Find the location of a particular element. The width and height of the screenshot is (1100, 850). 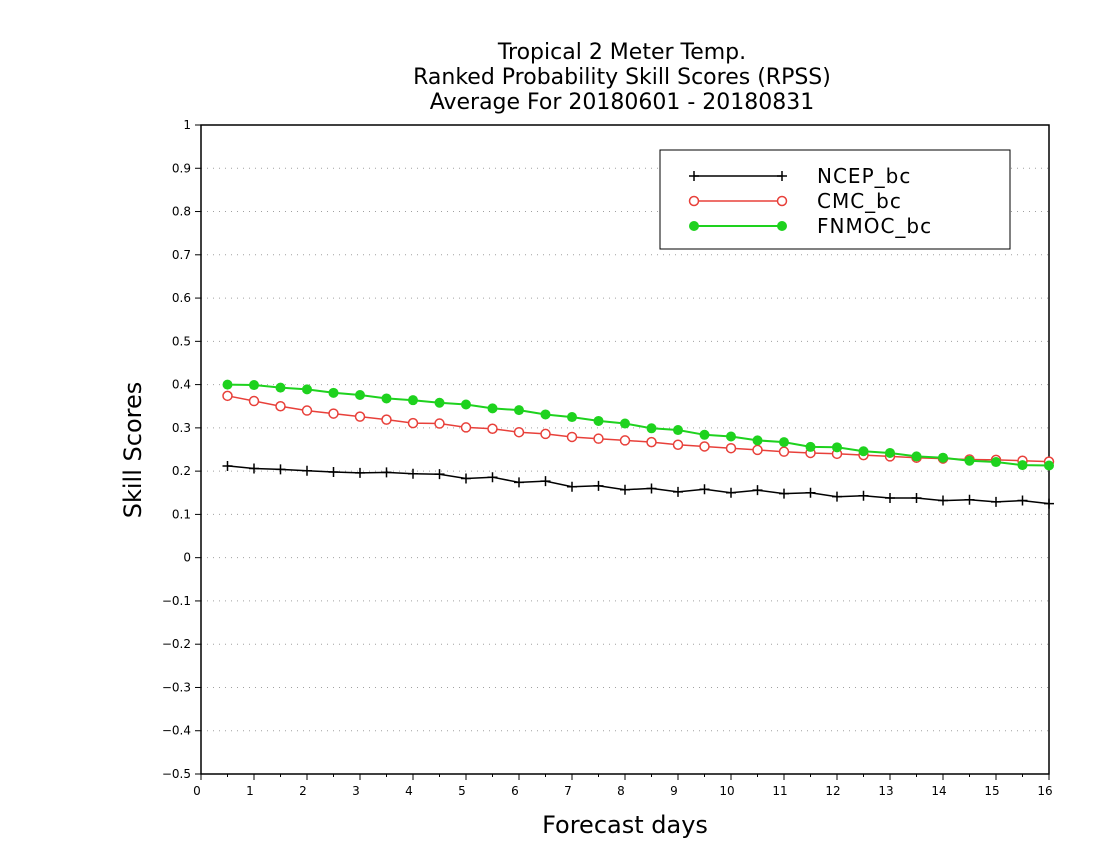

legend-entry: NCEP_bc is located at coordinates (800, 176).